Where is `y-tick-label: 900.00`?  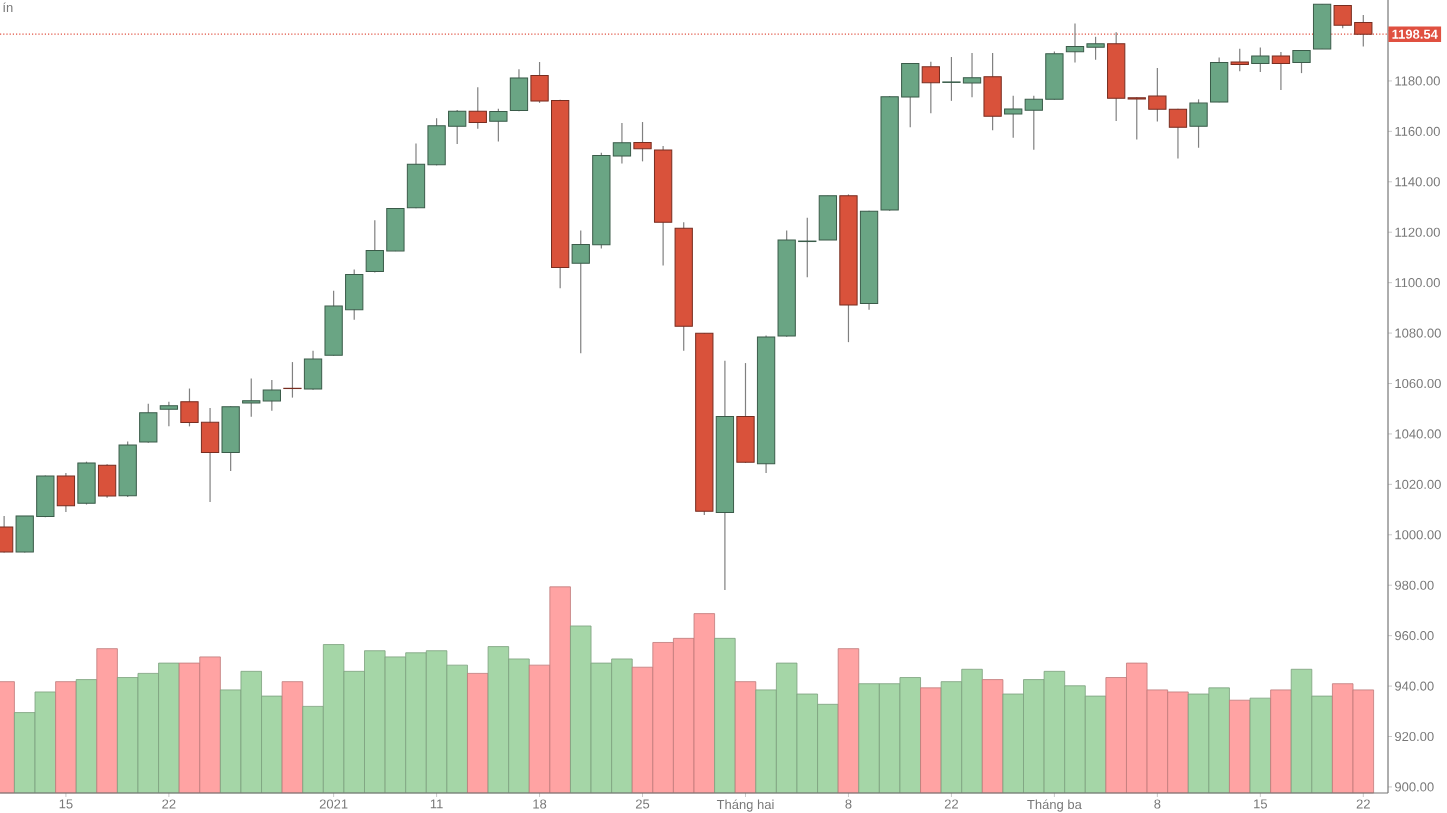 y-tick-label: 900.00 is located at coordinates (1414, 787).